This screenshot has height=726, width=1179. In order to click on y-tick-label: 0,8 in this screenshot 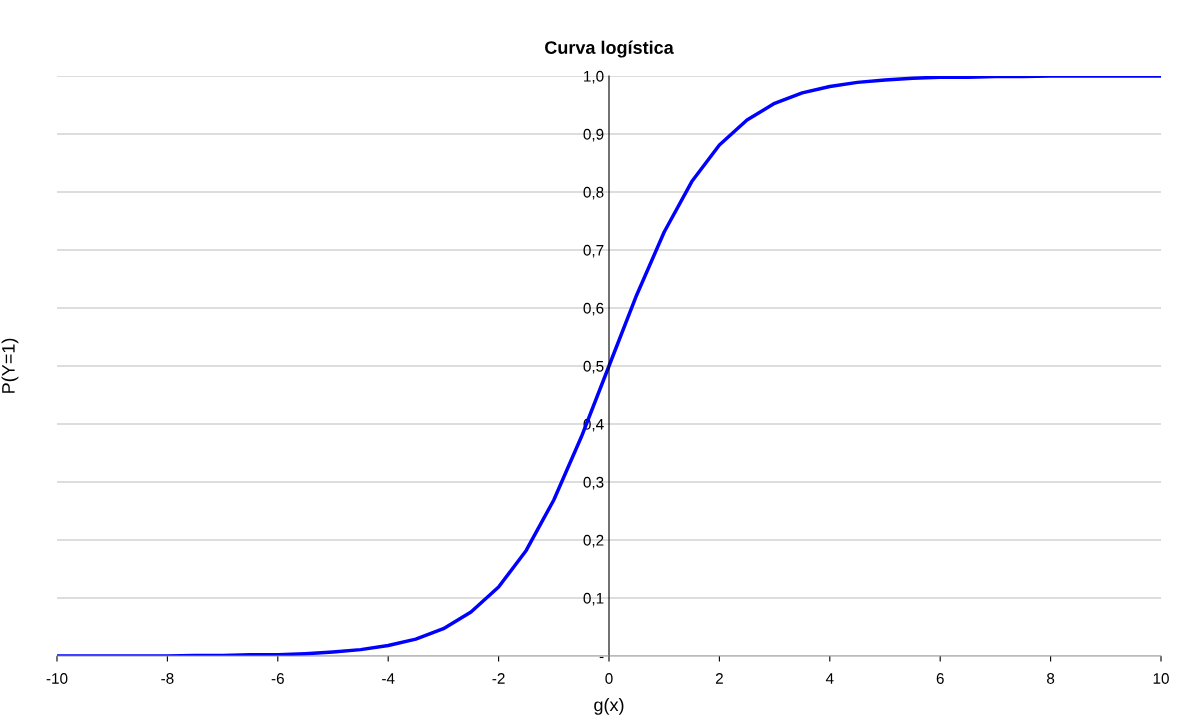, I will do `click(593, 193)`.